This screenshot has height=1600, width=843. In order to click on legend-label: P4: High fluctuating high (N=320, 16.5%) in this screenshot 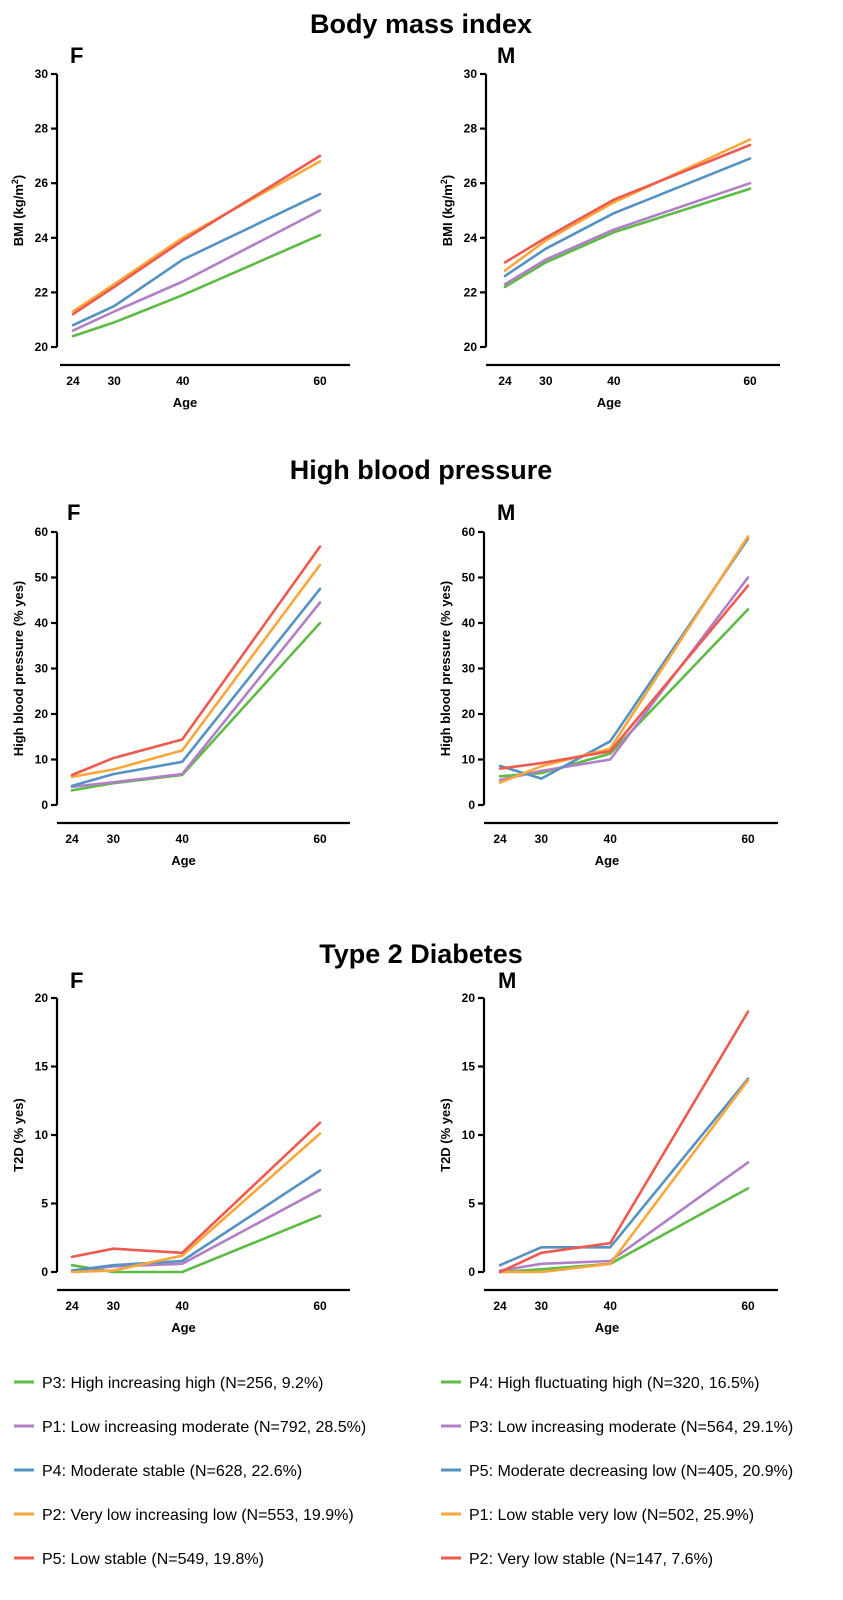, I will do `click(614, 1383)`.